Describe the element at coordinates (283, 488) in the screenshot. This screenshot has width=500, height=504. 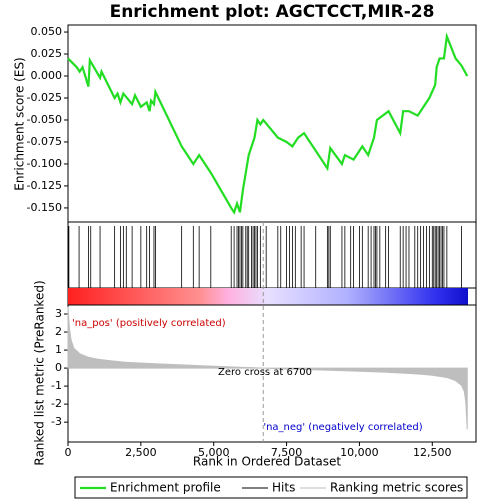
I see `legend-label: Hits` at that location.